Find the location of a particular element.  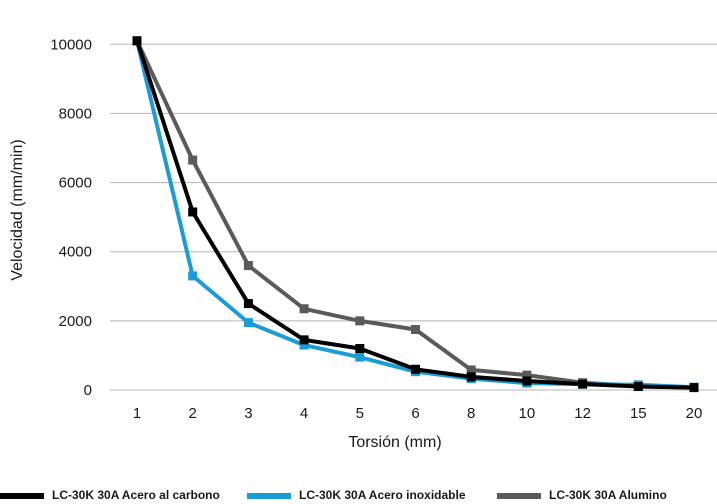

x-tick-label: 2 is located at coordinates (193, 413).